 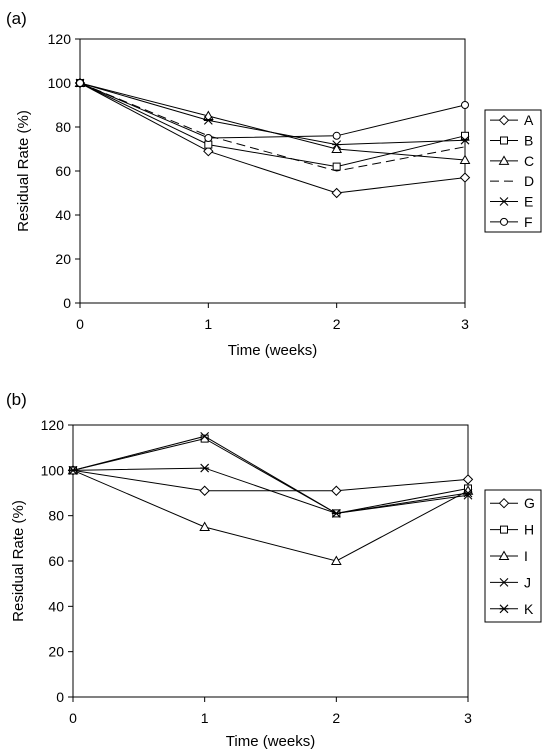 I want to click on series-h, so click(x=270, y=476).